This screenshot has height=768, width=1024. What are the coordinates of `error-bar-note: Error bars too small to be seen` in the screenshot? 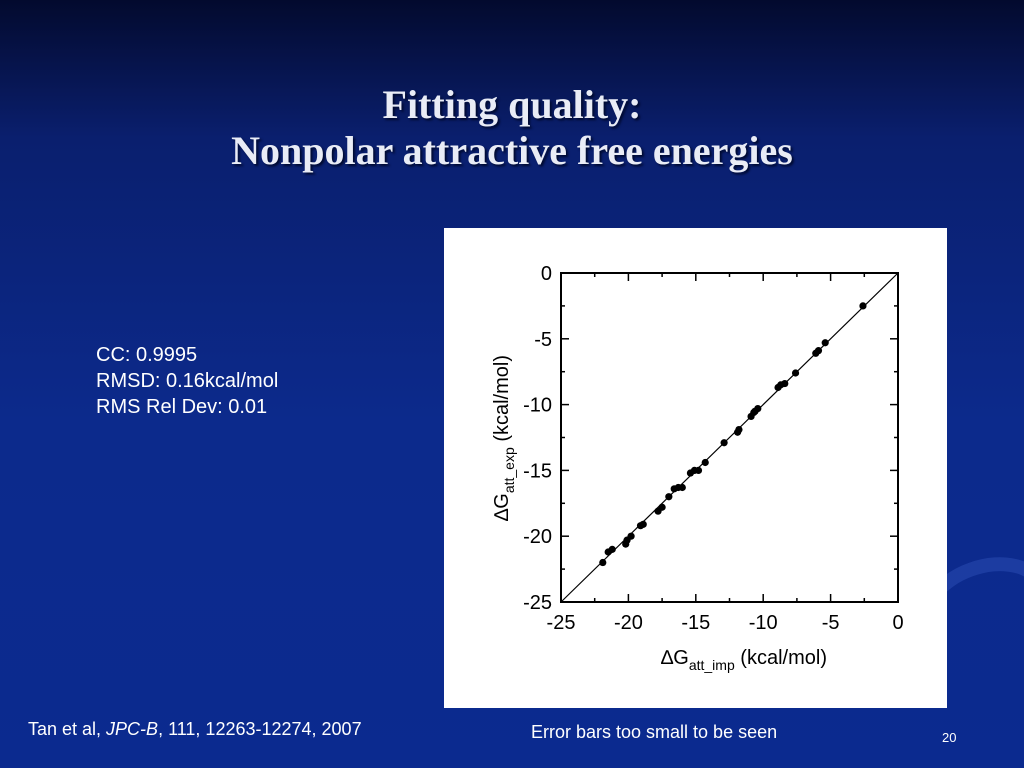 It's located at (654, 732).